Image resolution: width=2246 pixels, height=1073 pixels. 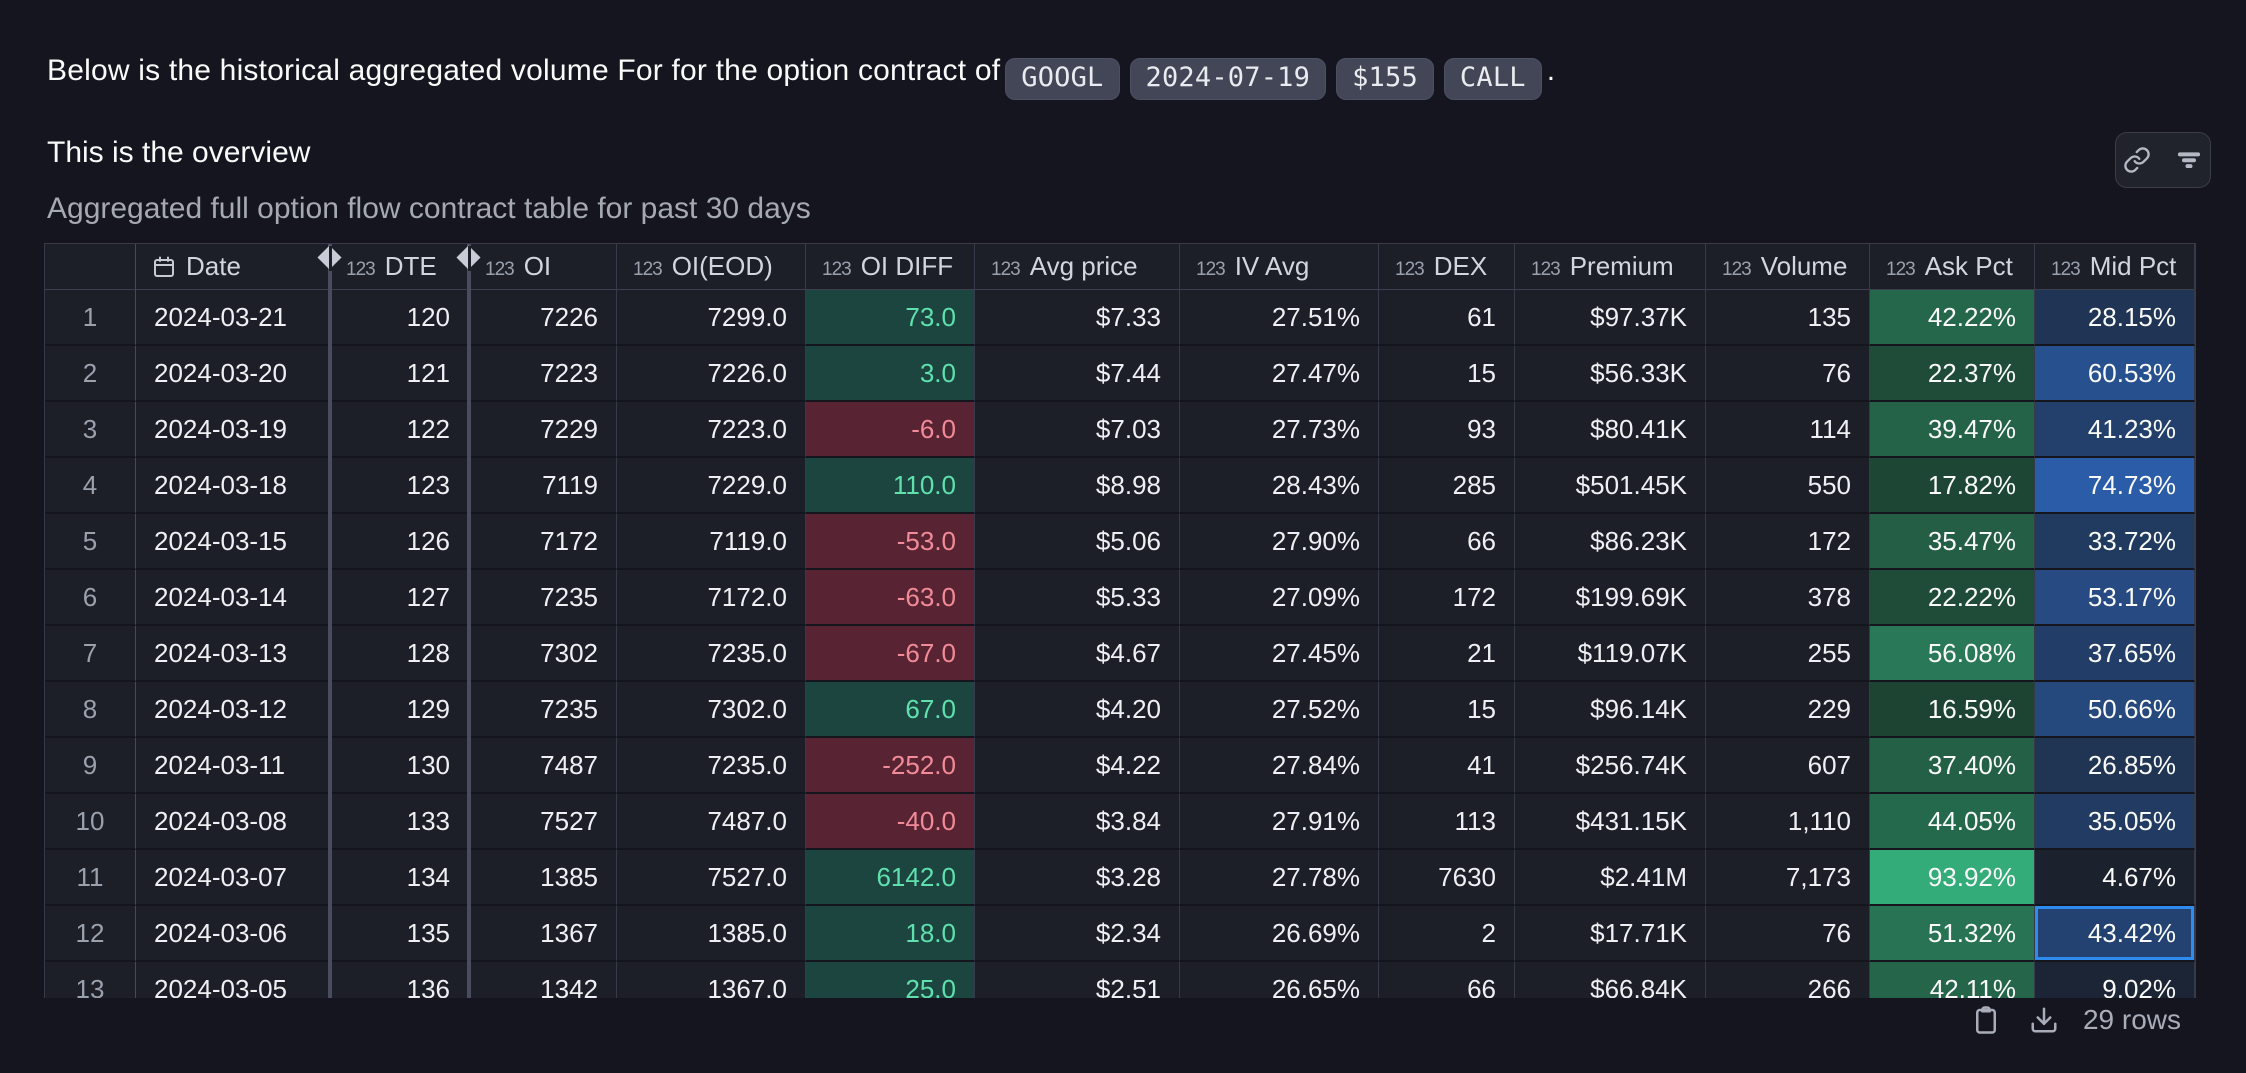 I want to click on cell-date: 2024-03-20, so click(x=233, y=374).